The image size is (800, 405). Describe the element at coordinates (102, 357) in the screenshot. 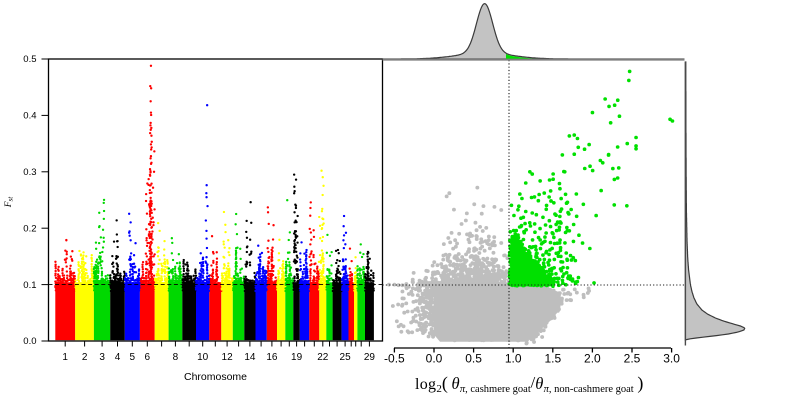

I see `svg-text: 3` at that location.